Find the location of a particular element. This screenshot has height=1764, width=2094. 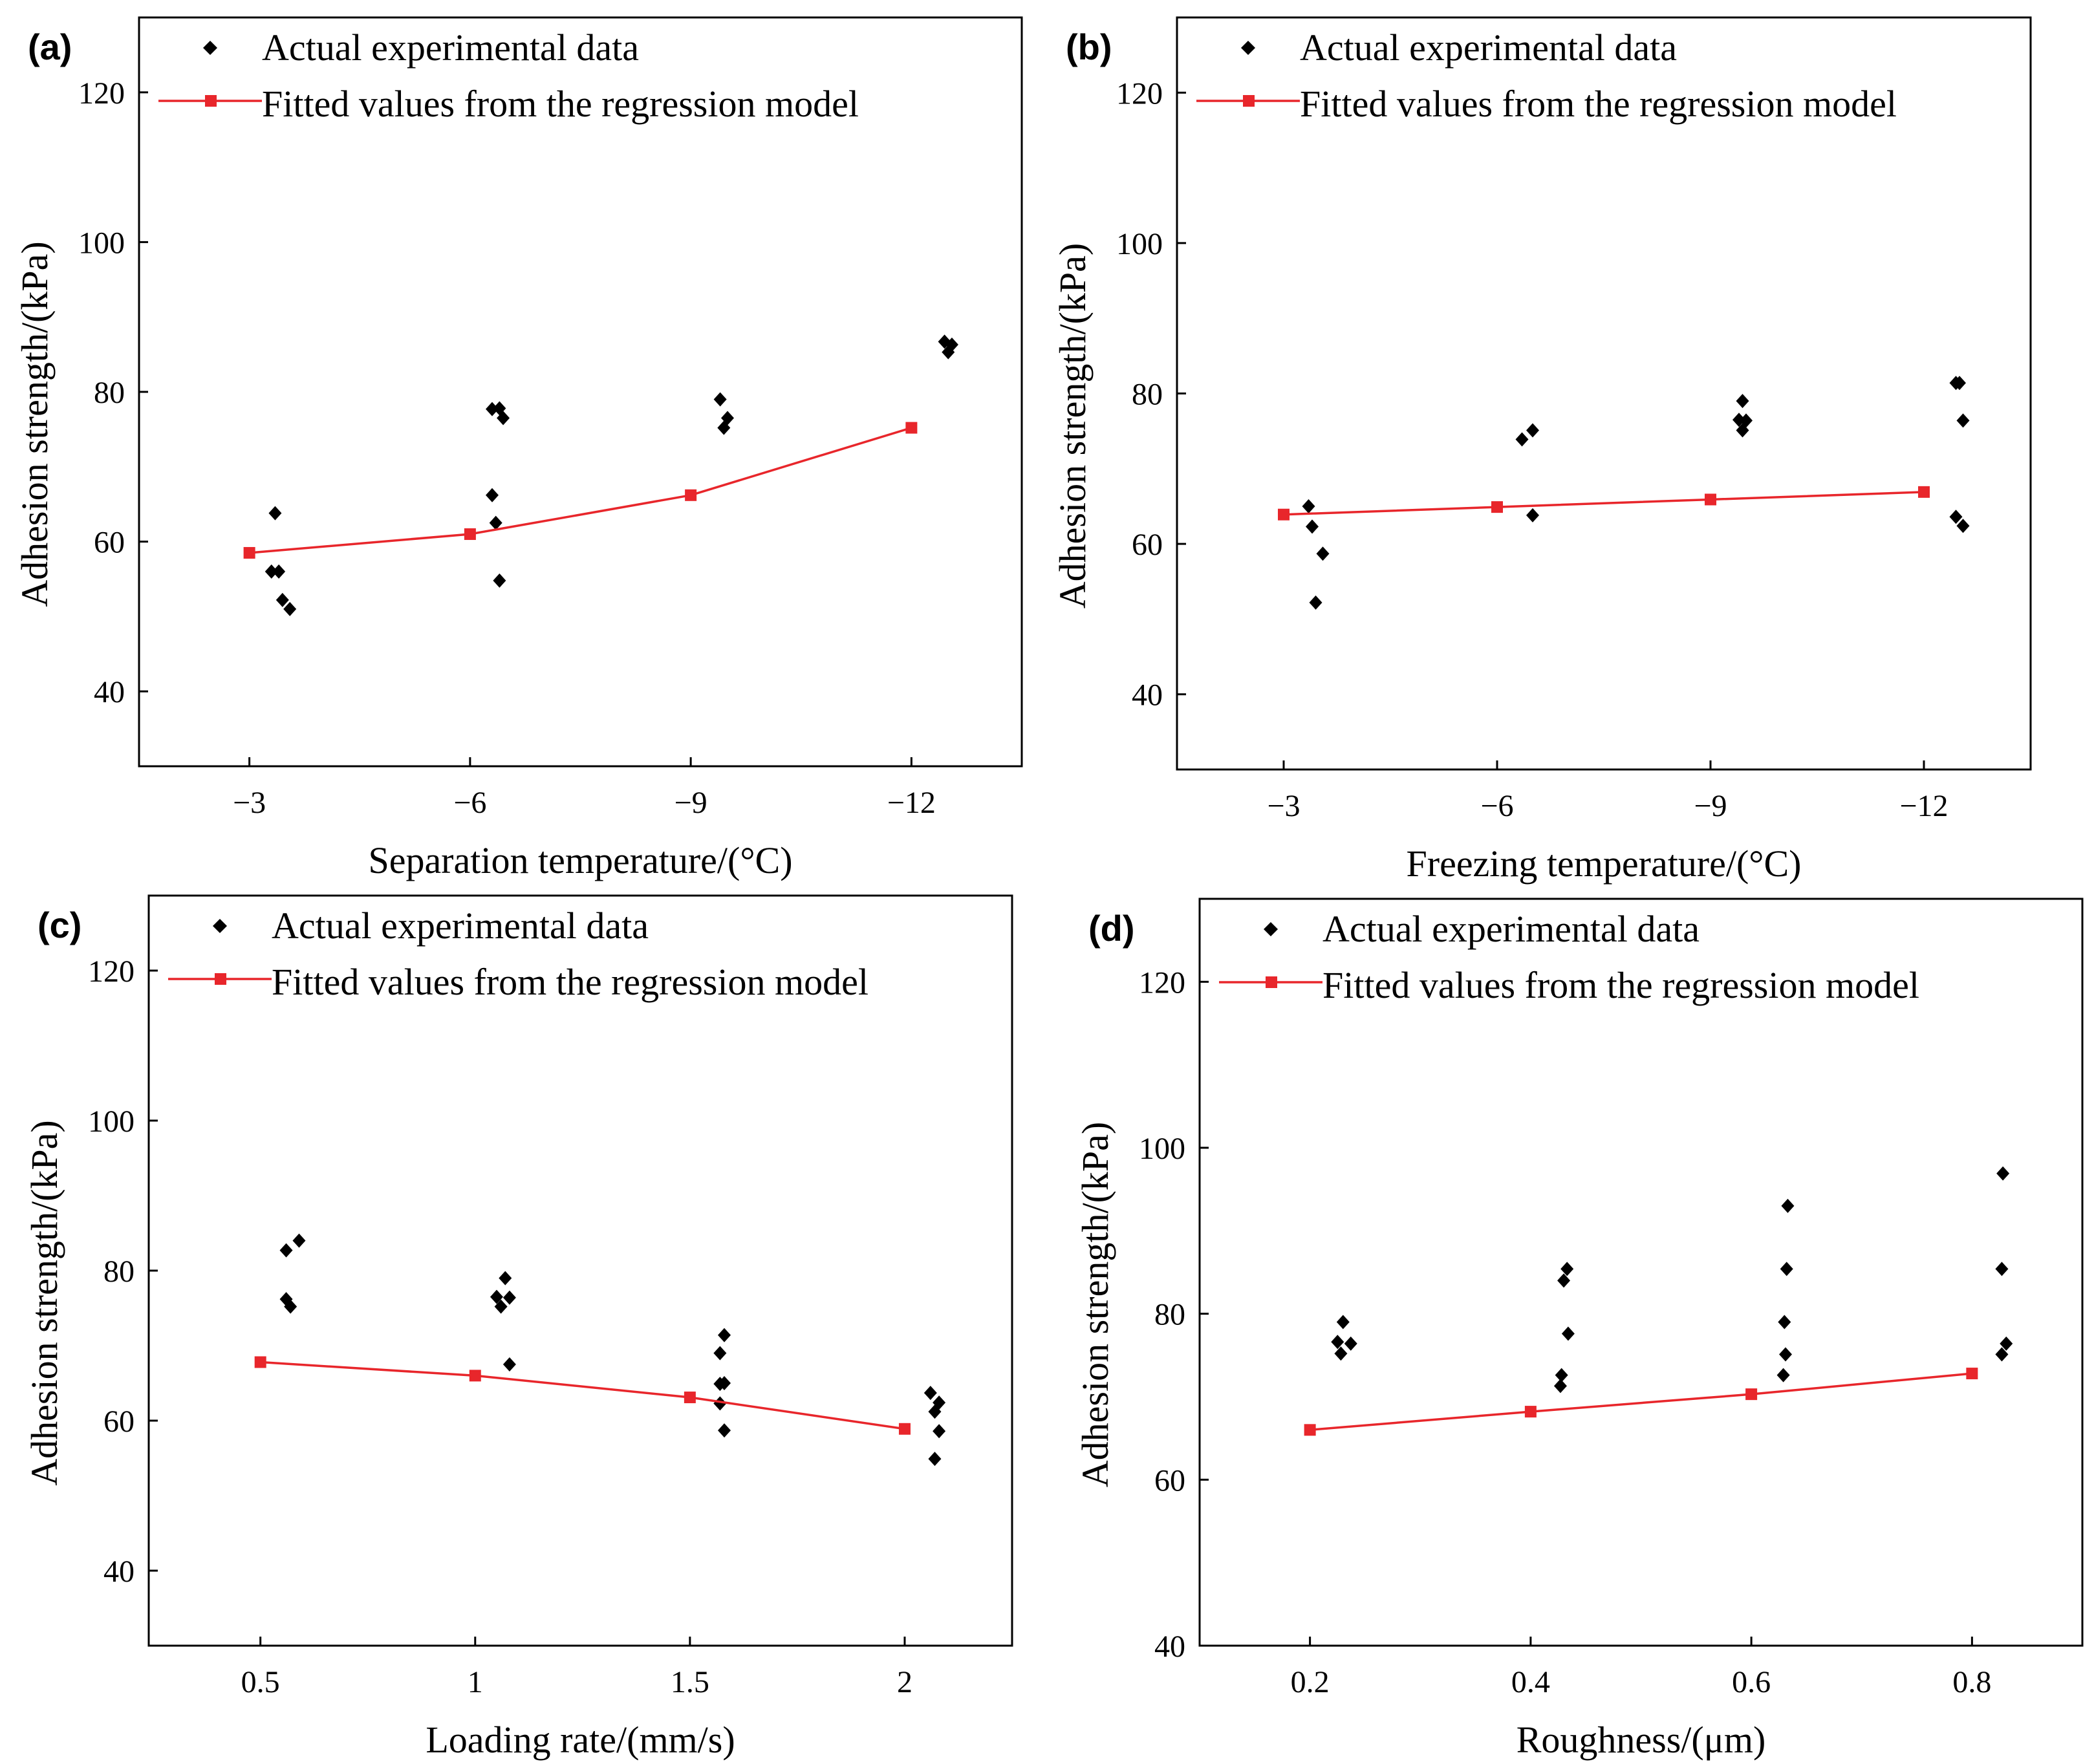

panel-label: (c) is located at coordinates (59, 925).